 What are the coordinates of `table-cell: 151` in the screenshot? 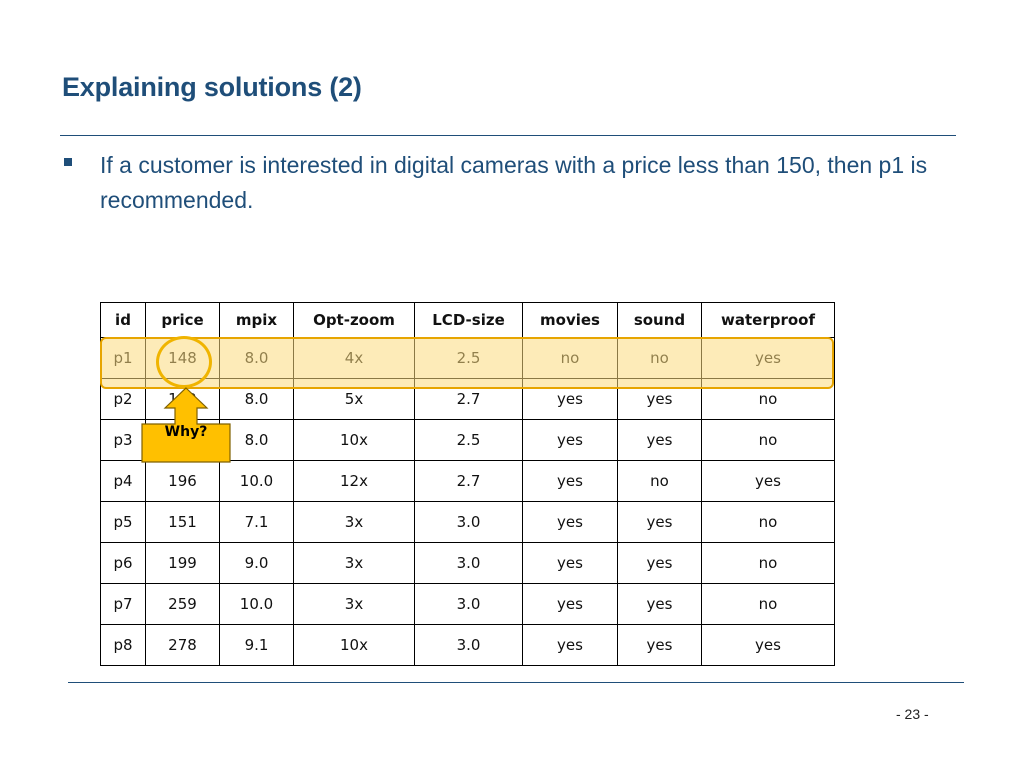 It's located at (182, 522).